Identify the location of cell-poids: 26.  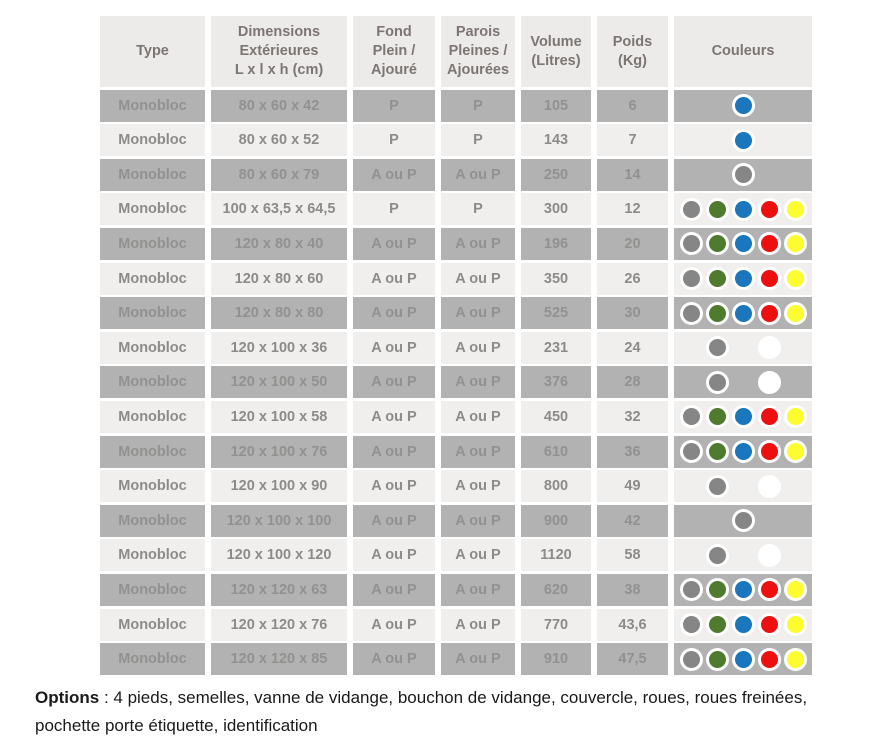
(632, 278).